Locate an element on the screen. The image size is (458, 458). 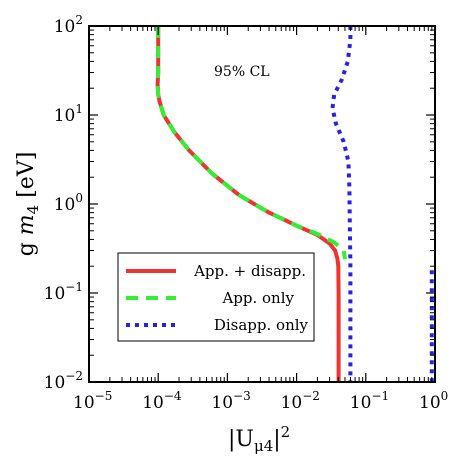
legend: App. + disapp. App. only Disapp. only is located at coordinates (216, 297).